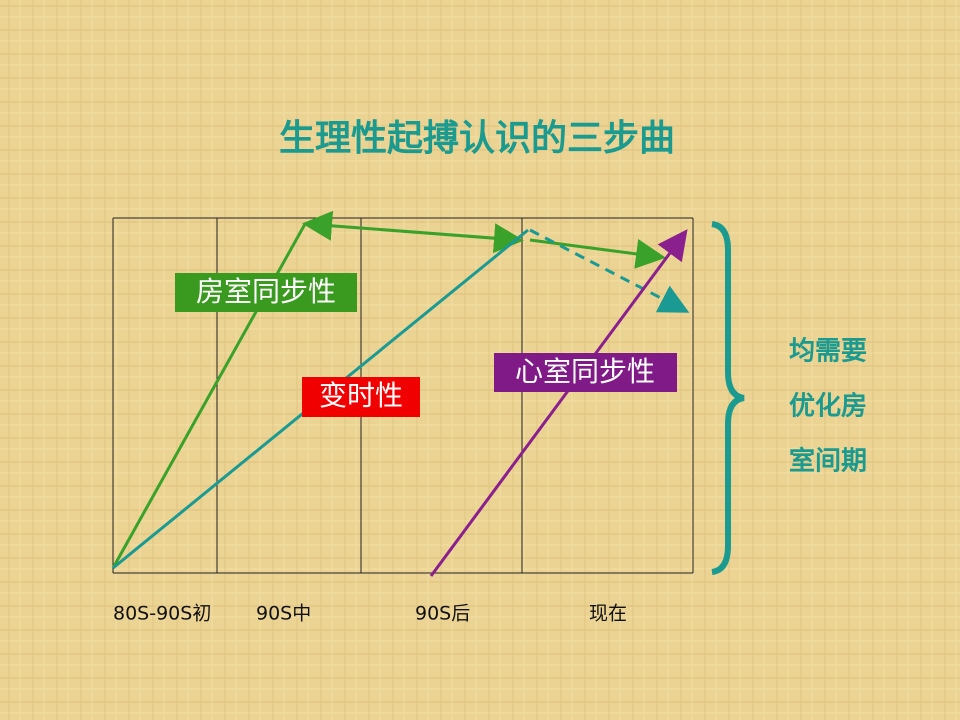 The image size is (960, 720). What do you see at coordinates (283, 614) in the screenshot?
I see `x-label: 90S中` at bounding box center [283, 614].